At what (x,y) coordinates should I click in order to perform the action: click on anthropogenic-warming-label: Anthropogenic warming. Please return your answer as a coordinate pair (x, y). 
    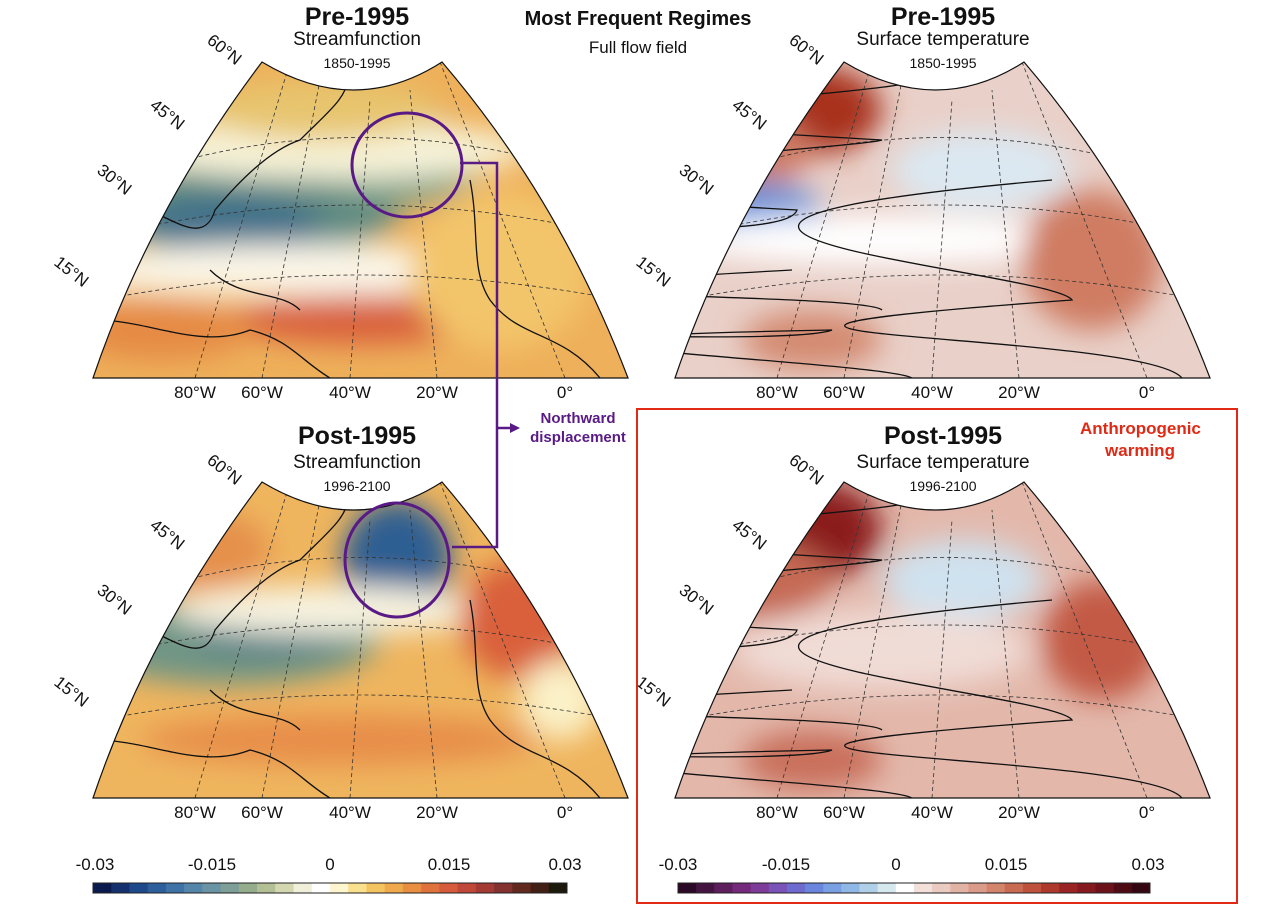
    Looking at the image, I should click on (1140, 439).